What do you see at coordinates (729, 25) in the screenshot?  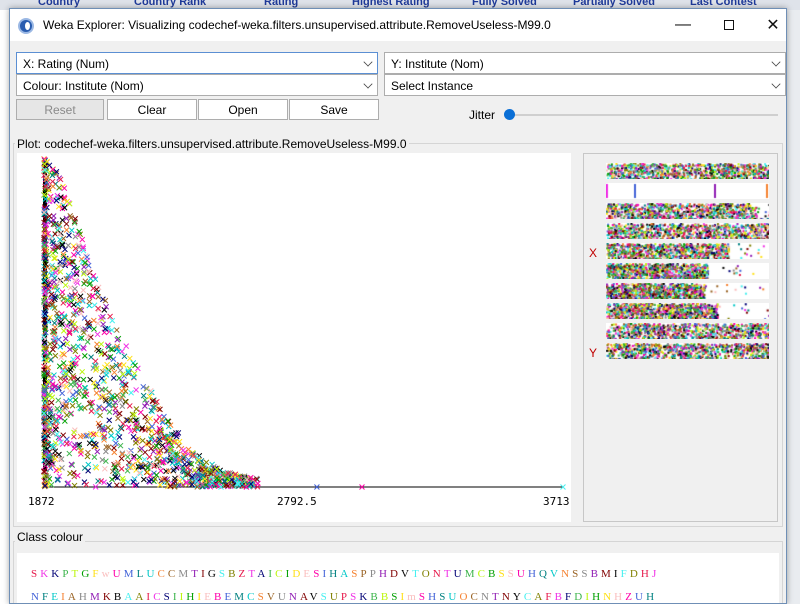 I see `maximize-button` at bounding box center [729, 25].